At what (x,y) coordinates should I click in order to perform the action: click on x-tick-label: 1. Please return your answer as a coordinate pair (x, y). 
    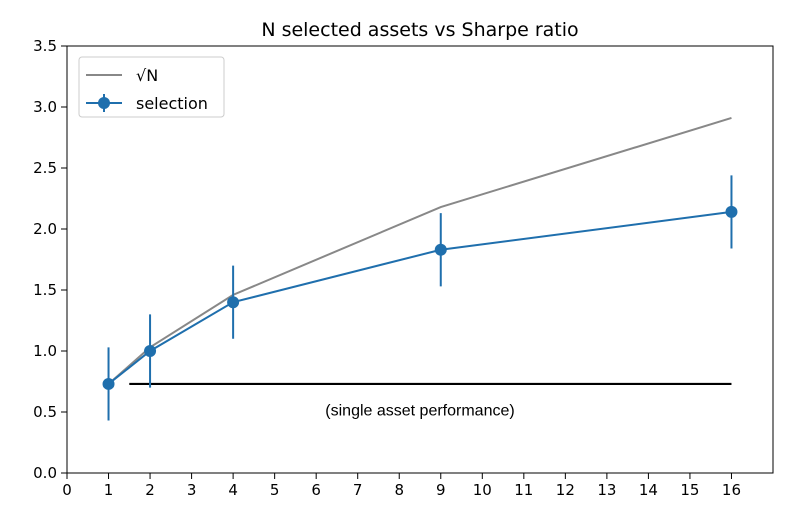
    Looking at the image, I should click on (109, 490).